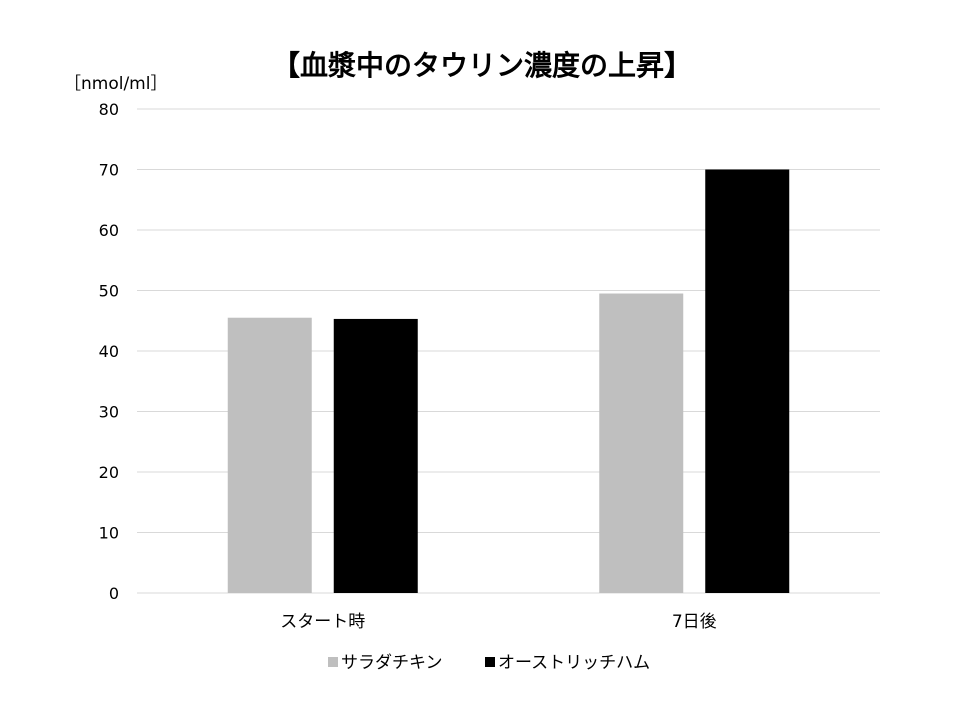 This screenshot has width=965, height=706. What do you see at coordinates (482, 65) in the screenshot?
I see `chart-title: 【血漿中のタウリン濃度の上昇】` at bounding box center [482, 65].